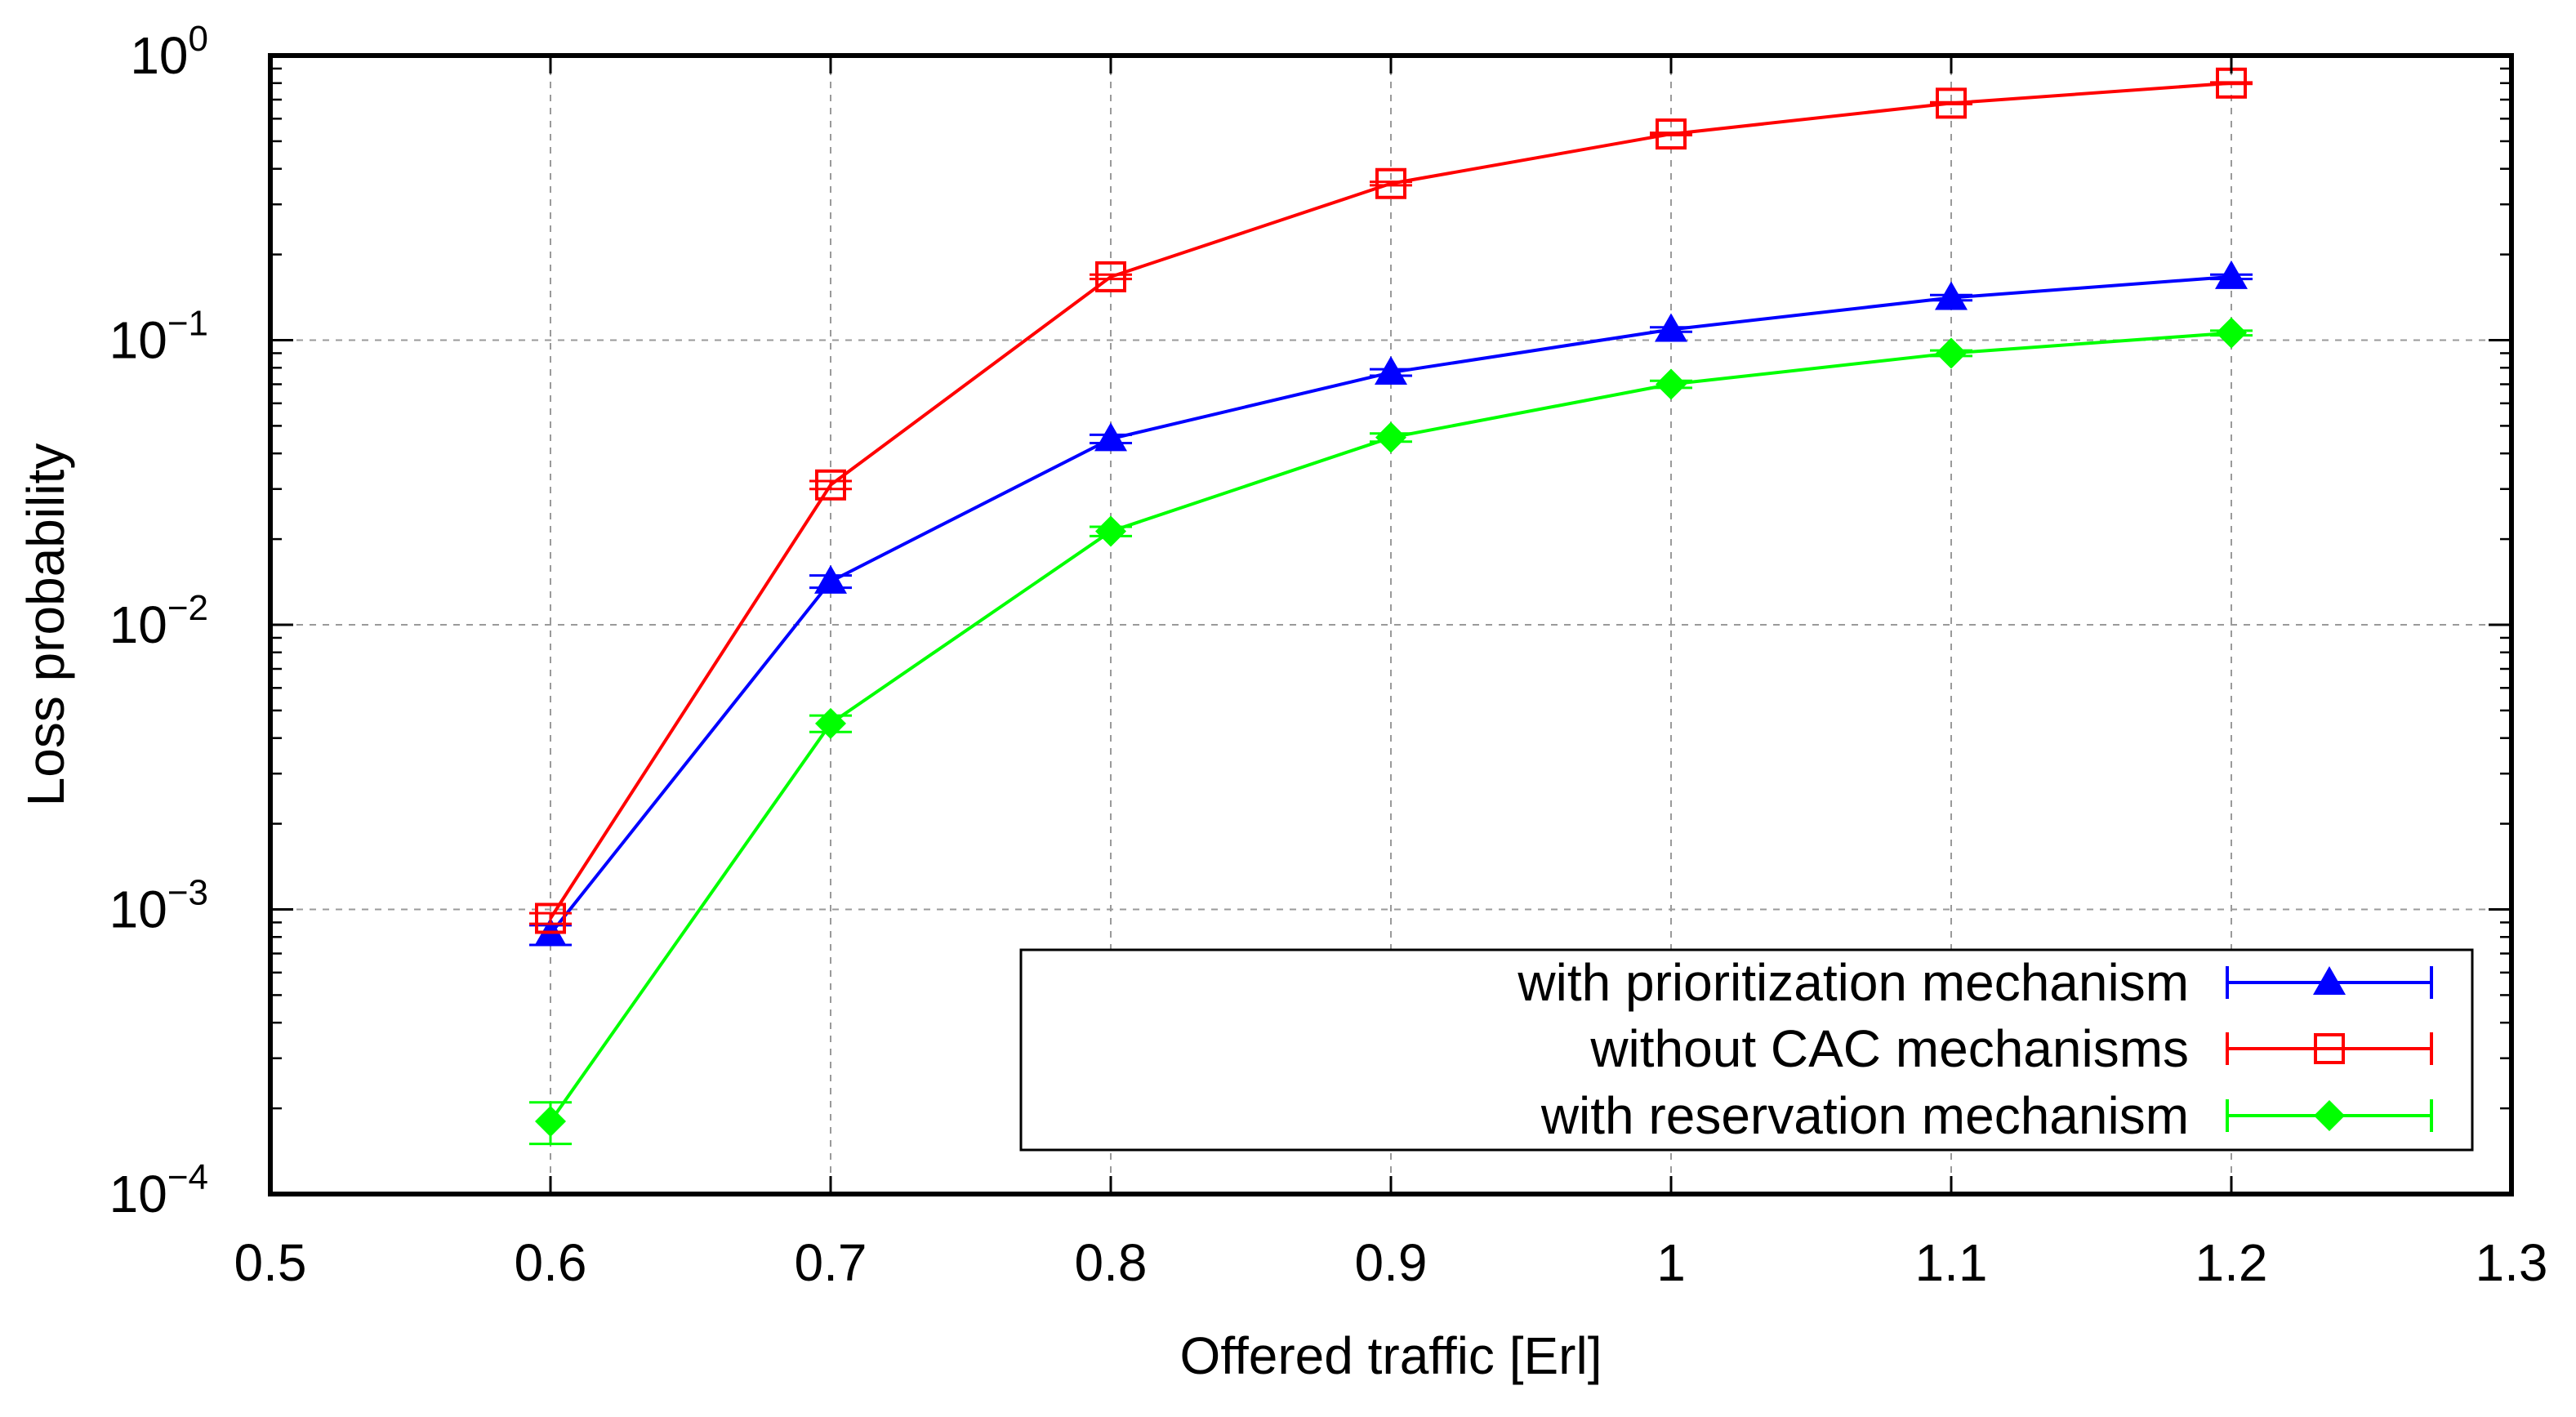 This screenshot has width=2576, height=1417. Describe the element at coordinates (2512, 1262) in the screenshot. I see `x-tick-label: 1.3` at that location.